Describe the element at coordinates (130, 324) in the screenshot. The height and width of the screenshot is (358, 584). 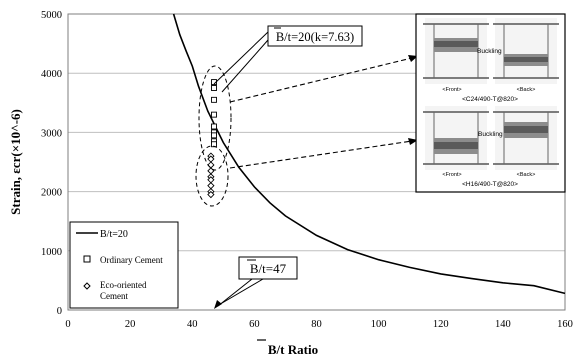
I see `x-tick-label: 20` at that location.